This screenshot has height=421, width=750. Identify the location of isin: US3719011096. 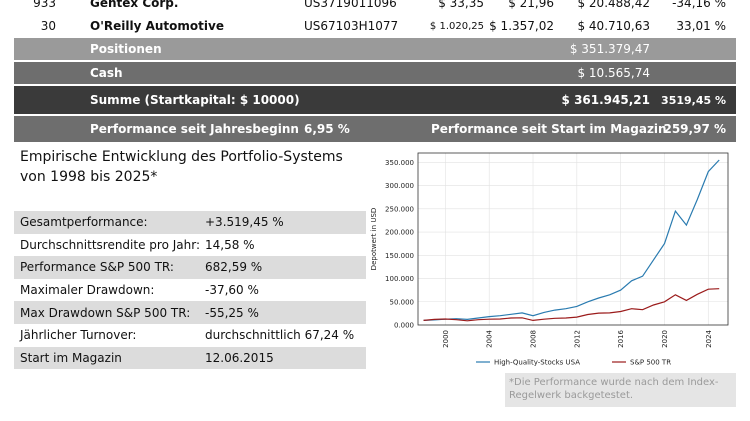
(350, 5).